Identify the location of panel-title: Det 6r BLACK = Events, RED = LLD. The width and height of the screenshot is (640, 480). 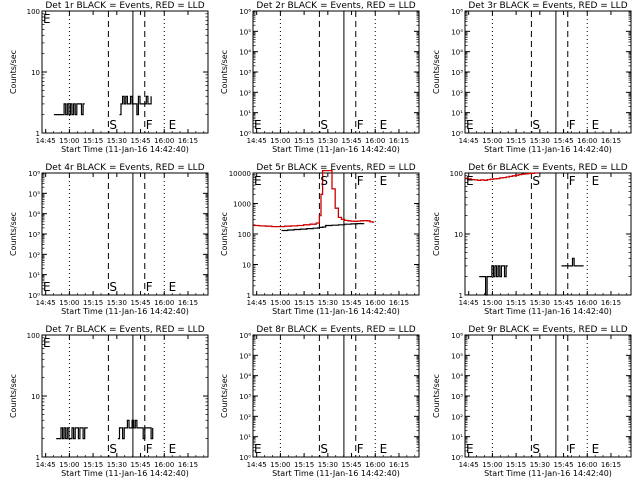
(547, 168).